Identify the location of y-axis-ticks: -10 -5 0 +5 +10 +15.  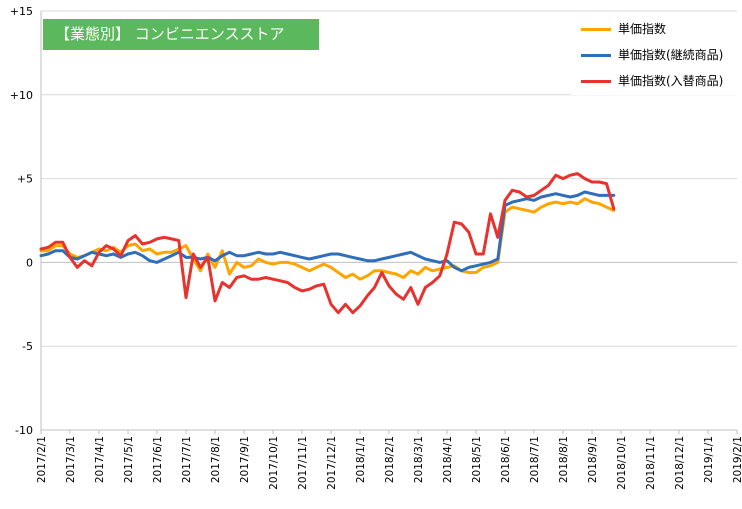
(21, 221).